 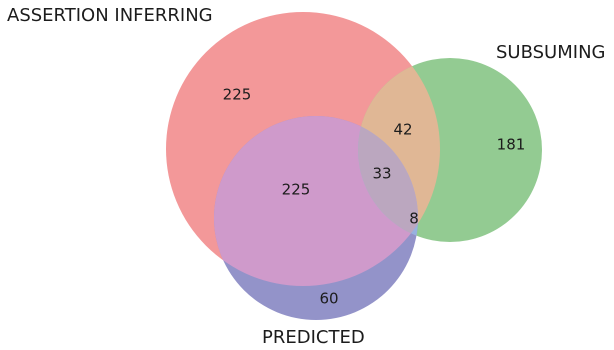 What do you see at coordinates (328, 299) in the screenshot?
I see `predicted-only-count: 60` at bounding box center [328, 299].